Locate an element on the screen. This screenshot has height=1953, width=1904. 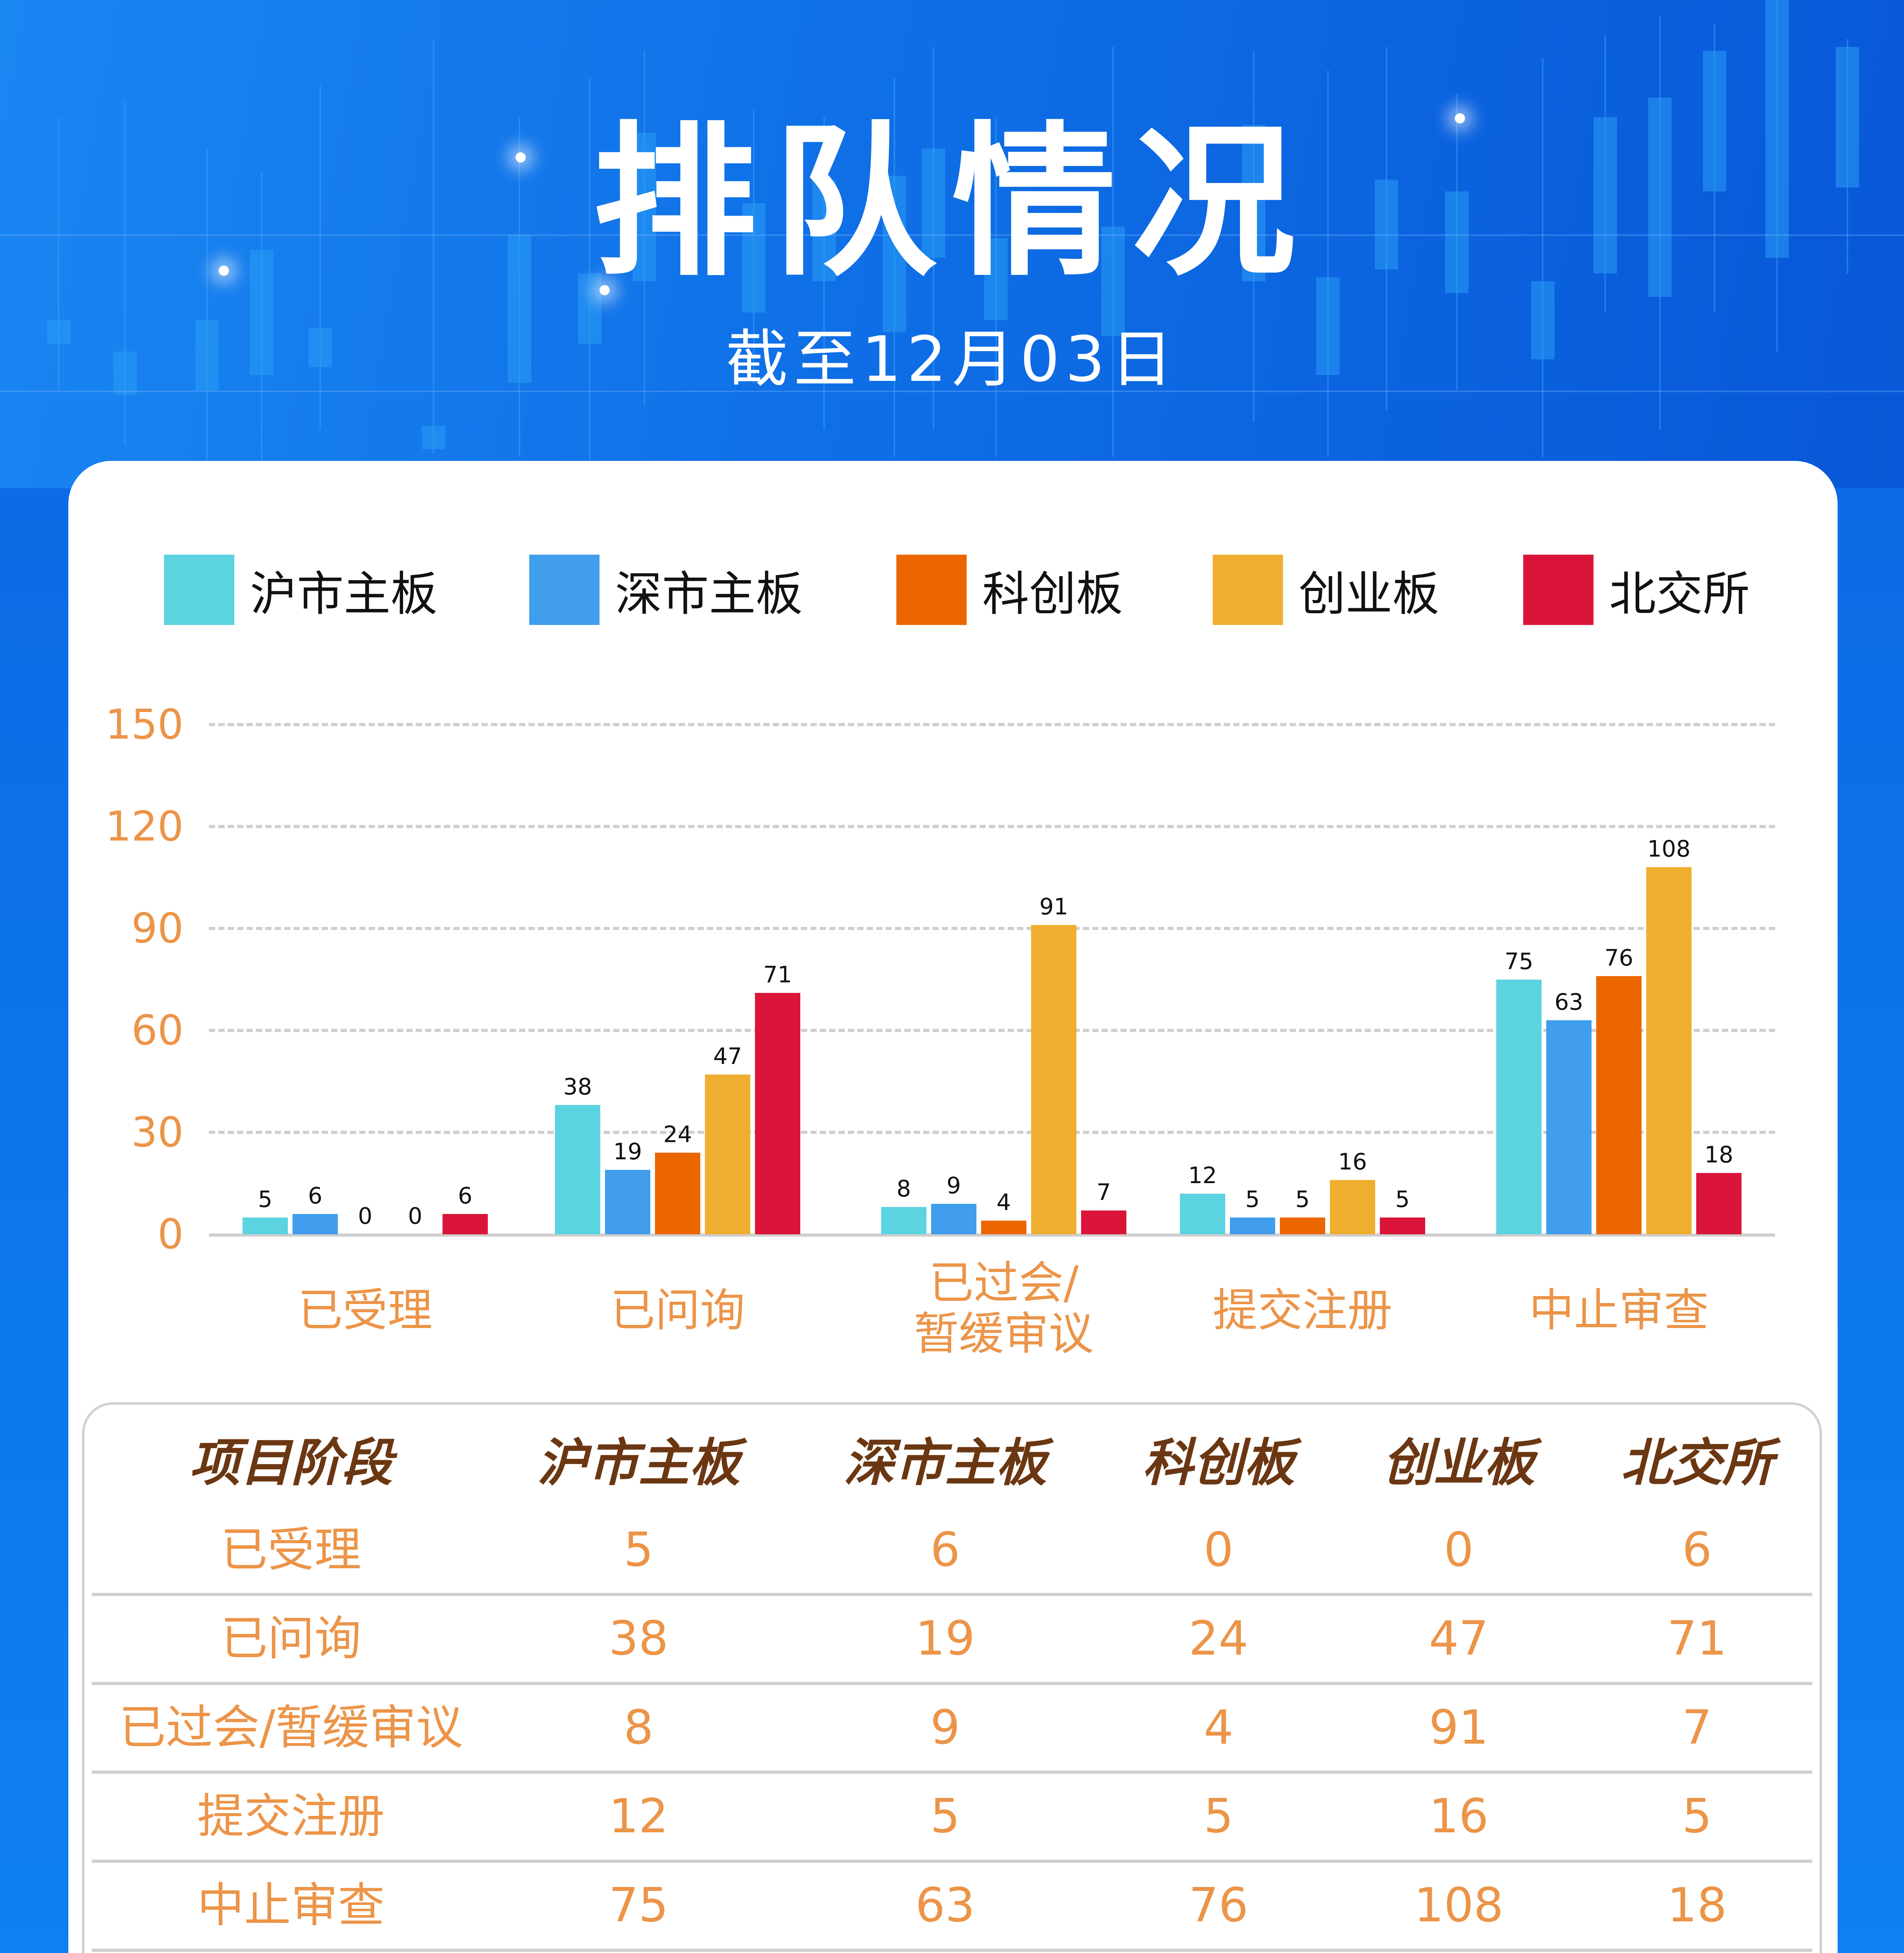
chart-legend: 沪市主板 深市主板 科创板 创业板 北交所 is located at coordinates (952, 590).